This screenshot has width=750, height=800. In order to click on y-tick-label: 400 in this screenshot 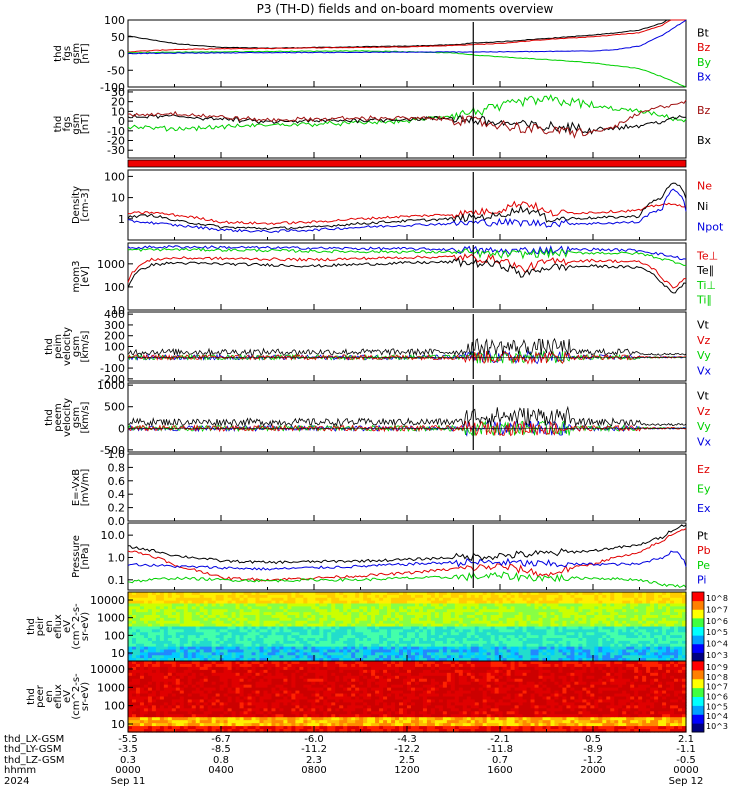, I will do `click(114, 314)`.